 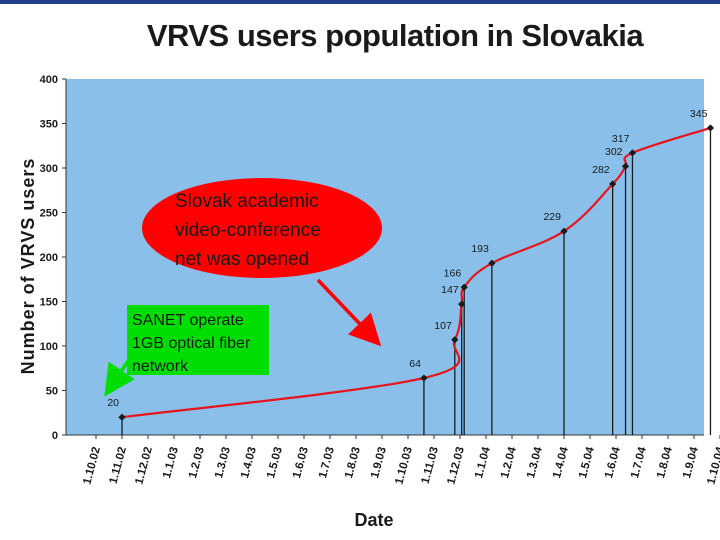 I want to click on data-label: 229, so click(x=552, y=217).